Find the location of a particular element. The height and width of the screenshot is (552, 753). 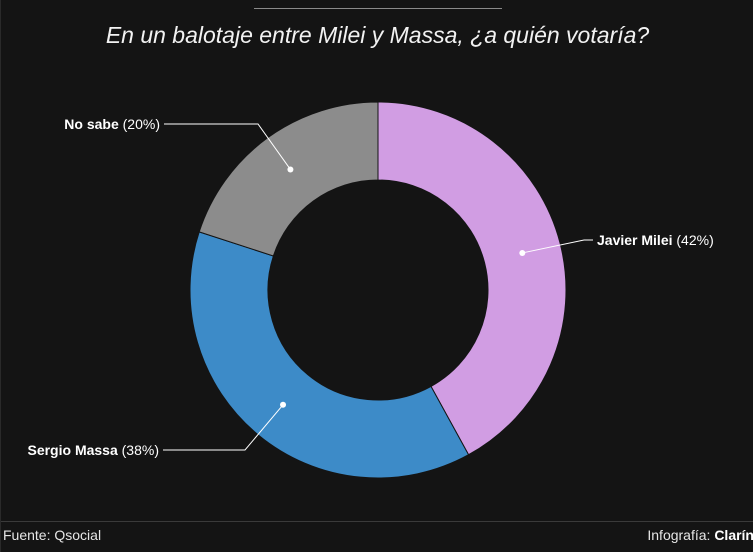

label-sergio-massa: Sergio Massa (38%) is located at coordinates (93, 450).